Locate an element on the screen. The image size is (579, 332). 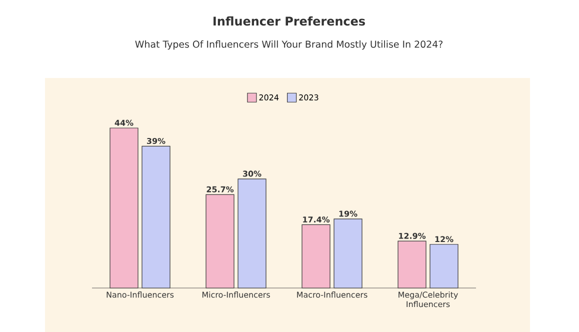
chart-subtitle: What Types Of Influencers Will Your Brand Mostly Utilise In 2024? is located at coordinates (288, 45).